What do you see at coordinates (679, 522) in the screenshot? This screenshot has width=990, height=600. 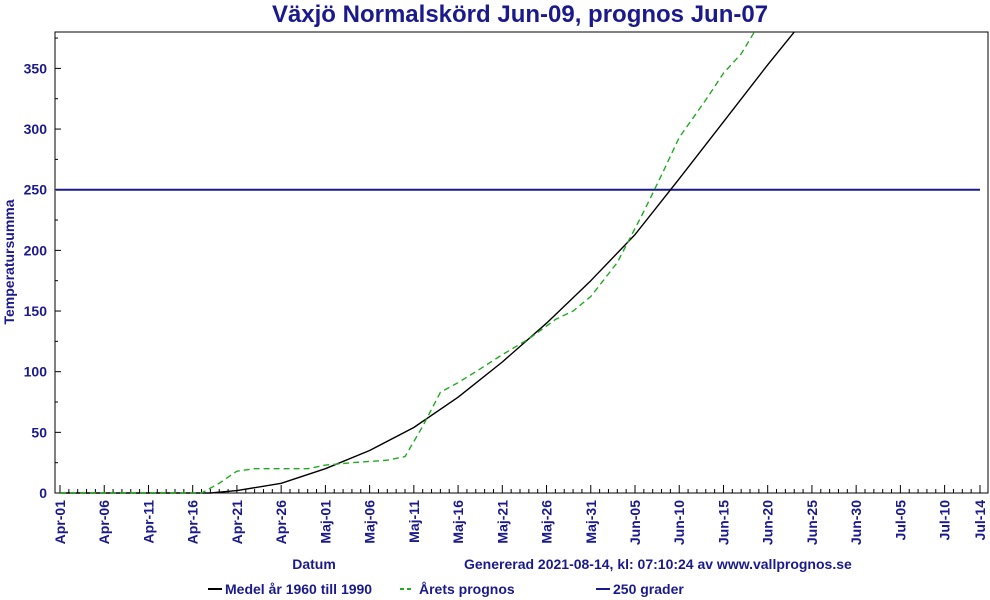 I see `x-tick-label: Jun-10` at bounding box center [679, 522].